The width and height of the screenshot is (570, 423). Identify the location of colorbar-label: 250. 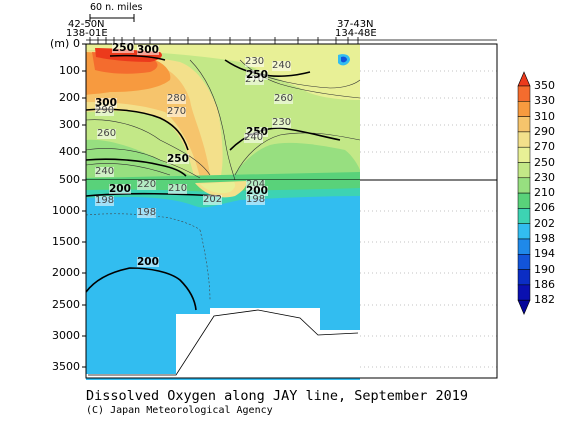
(544, 162).